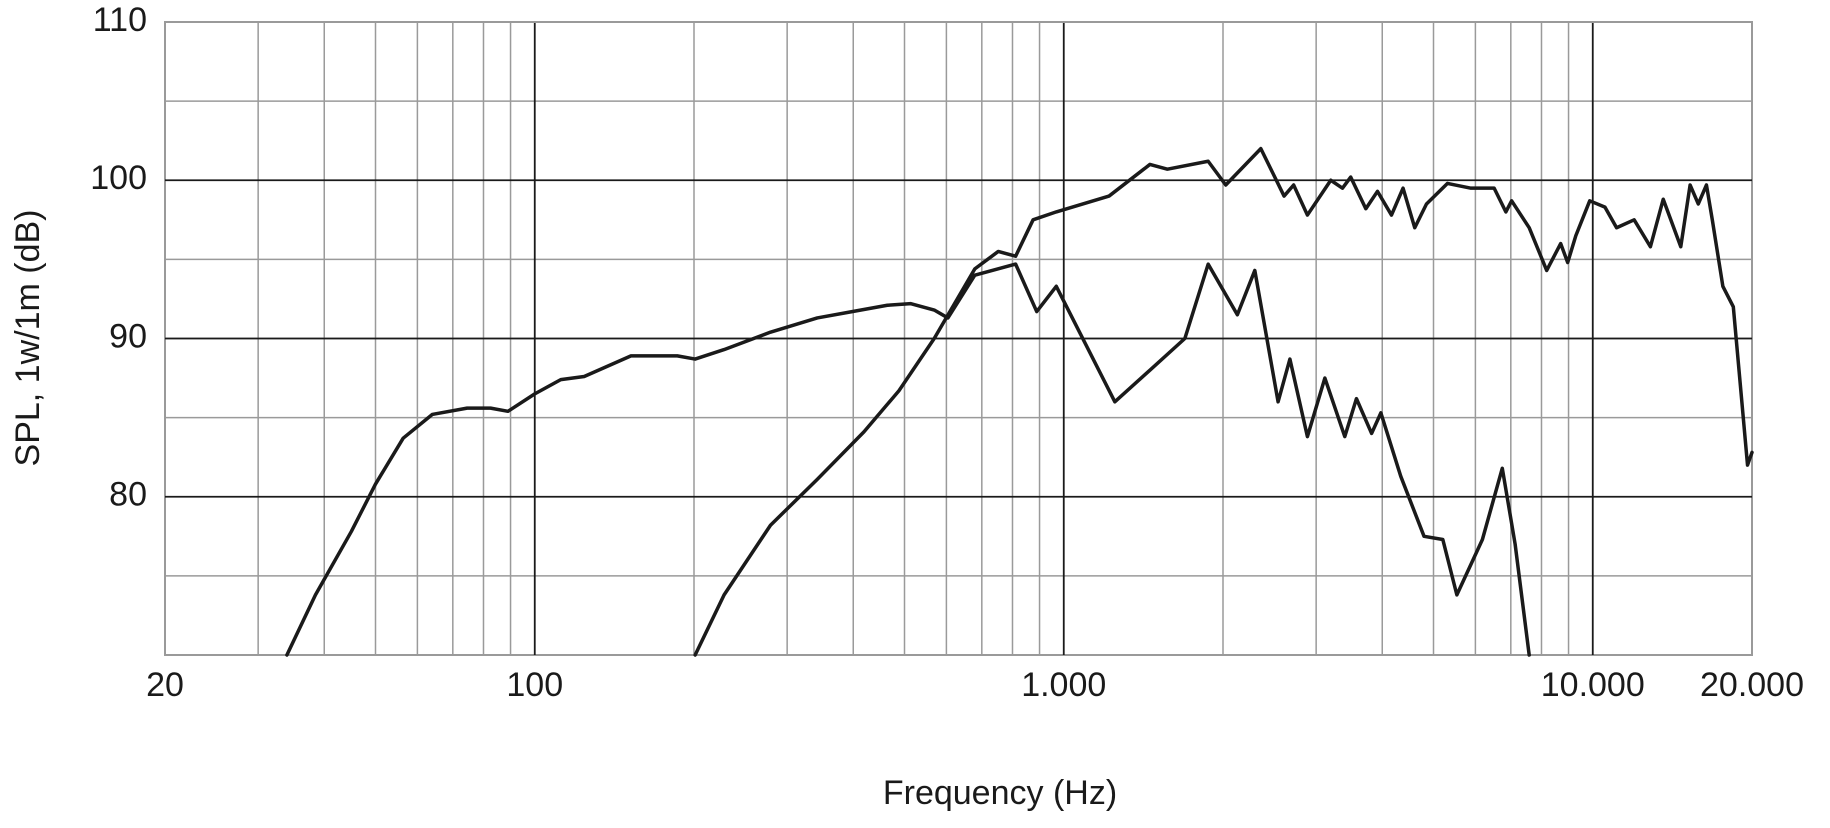 This screenshot has height=828, width=1830. What do you see at coordinates (128, 495) in the screenshot?
I see `y-tick-label: 80` at bounding box center [128, 495].